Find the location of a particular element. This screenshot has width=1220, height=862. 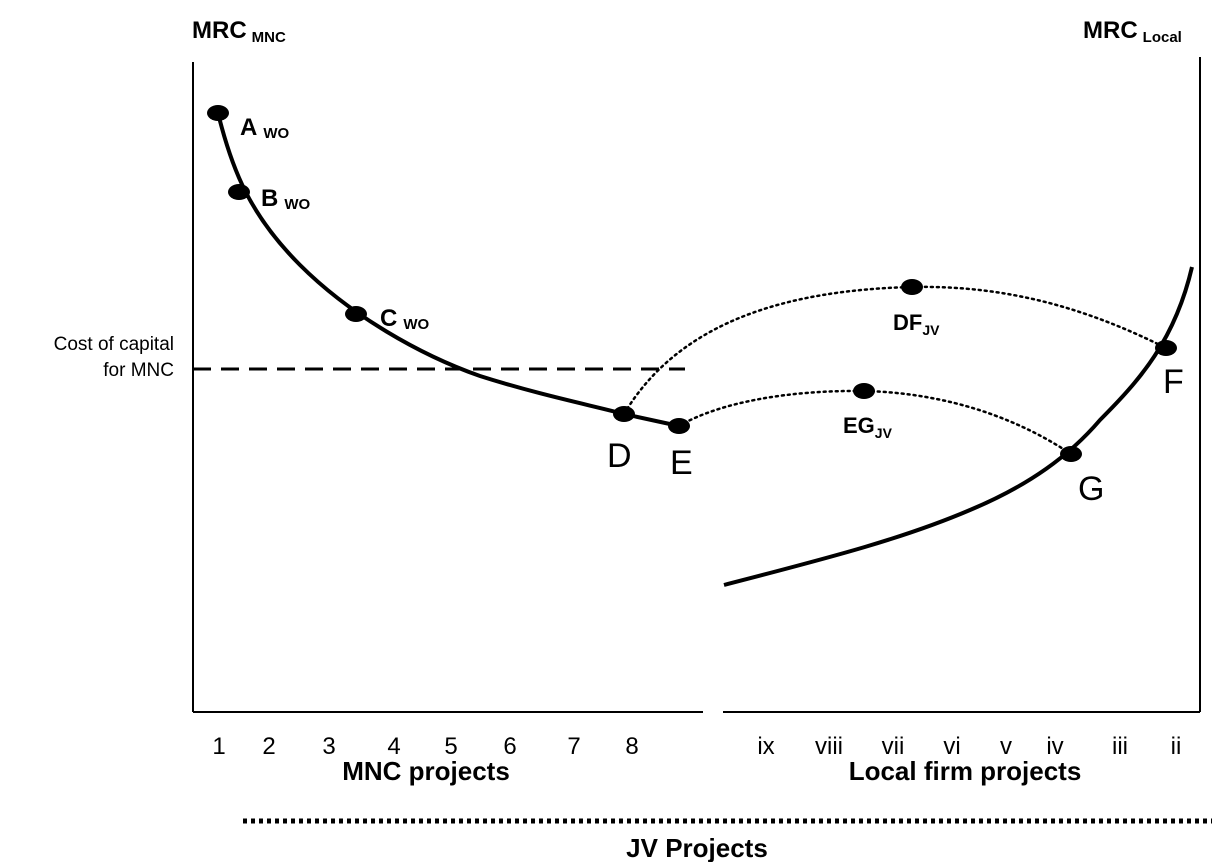

mnc-projects-label: MNC projects is located at coordinates (426, 771).